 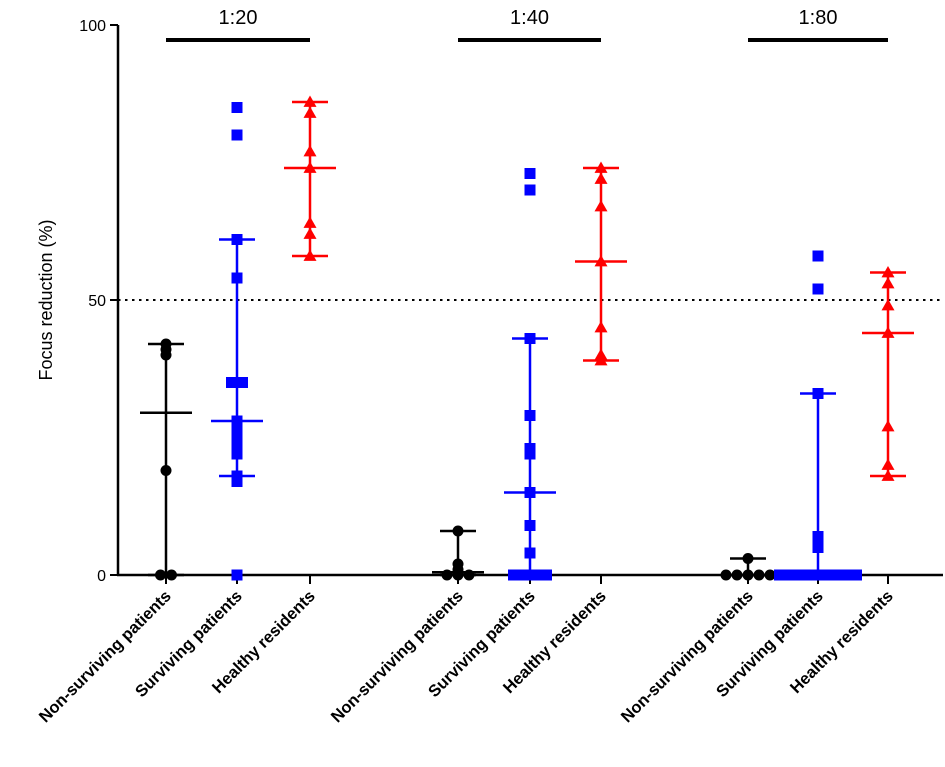 What do you see at coordinates (101, 576) in the screenshot?
I see `y-tick-label: 0` at bounding box center [101, 576].